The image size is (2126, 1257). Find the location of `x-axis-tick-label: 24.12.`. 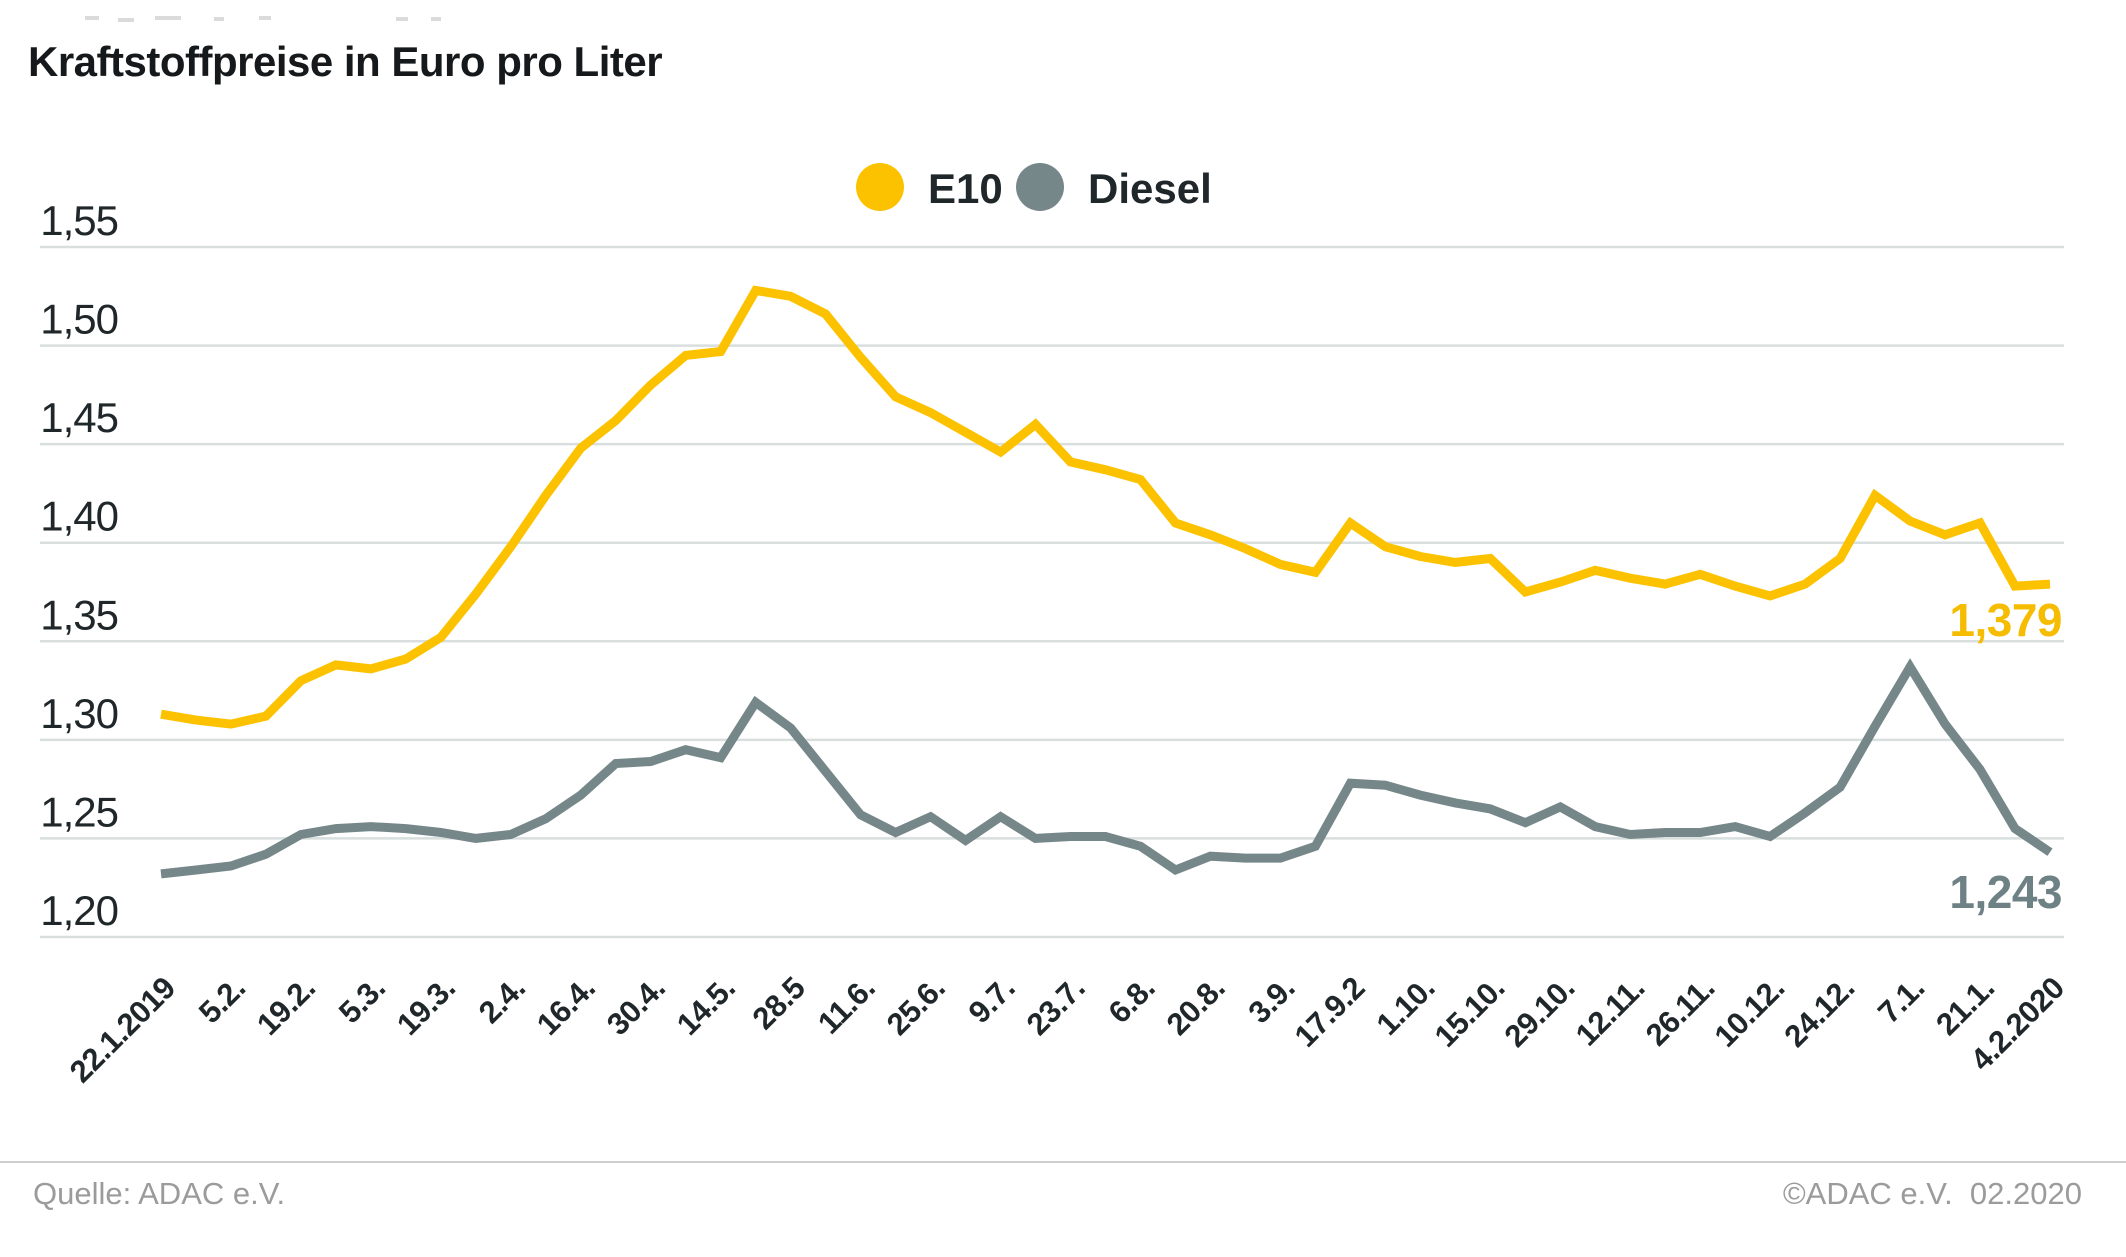

x-axis-tick-label: 24.12. is located at coordinates (1819, 1012).